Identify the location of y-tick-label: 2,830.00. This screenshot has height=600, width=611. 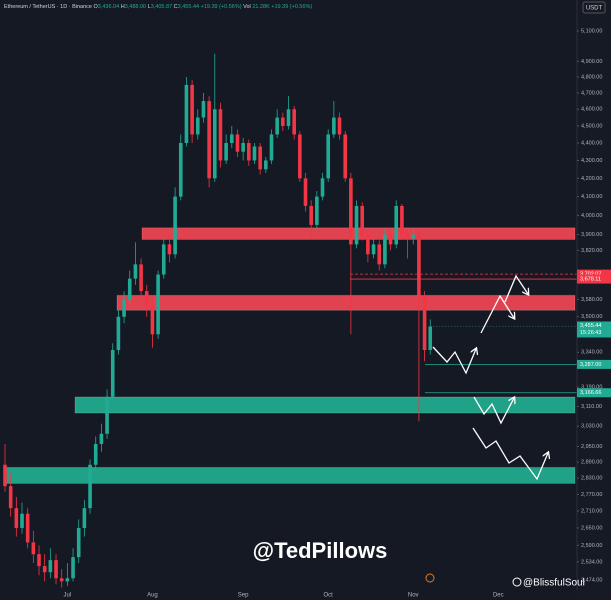
(591, 479).